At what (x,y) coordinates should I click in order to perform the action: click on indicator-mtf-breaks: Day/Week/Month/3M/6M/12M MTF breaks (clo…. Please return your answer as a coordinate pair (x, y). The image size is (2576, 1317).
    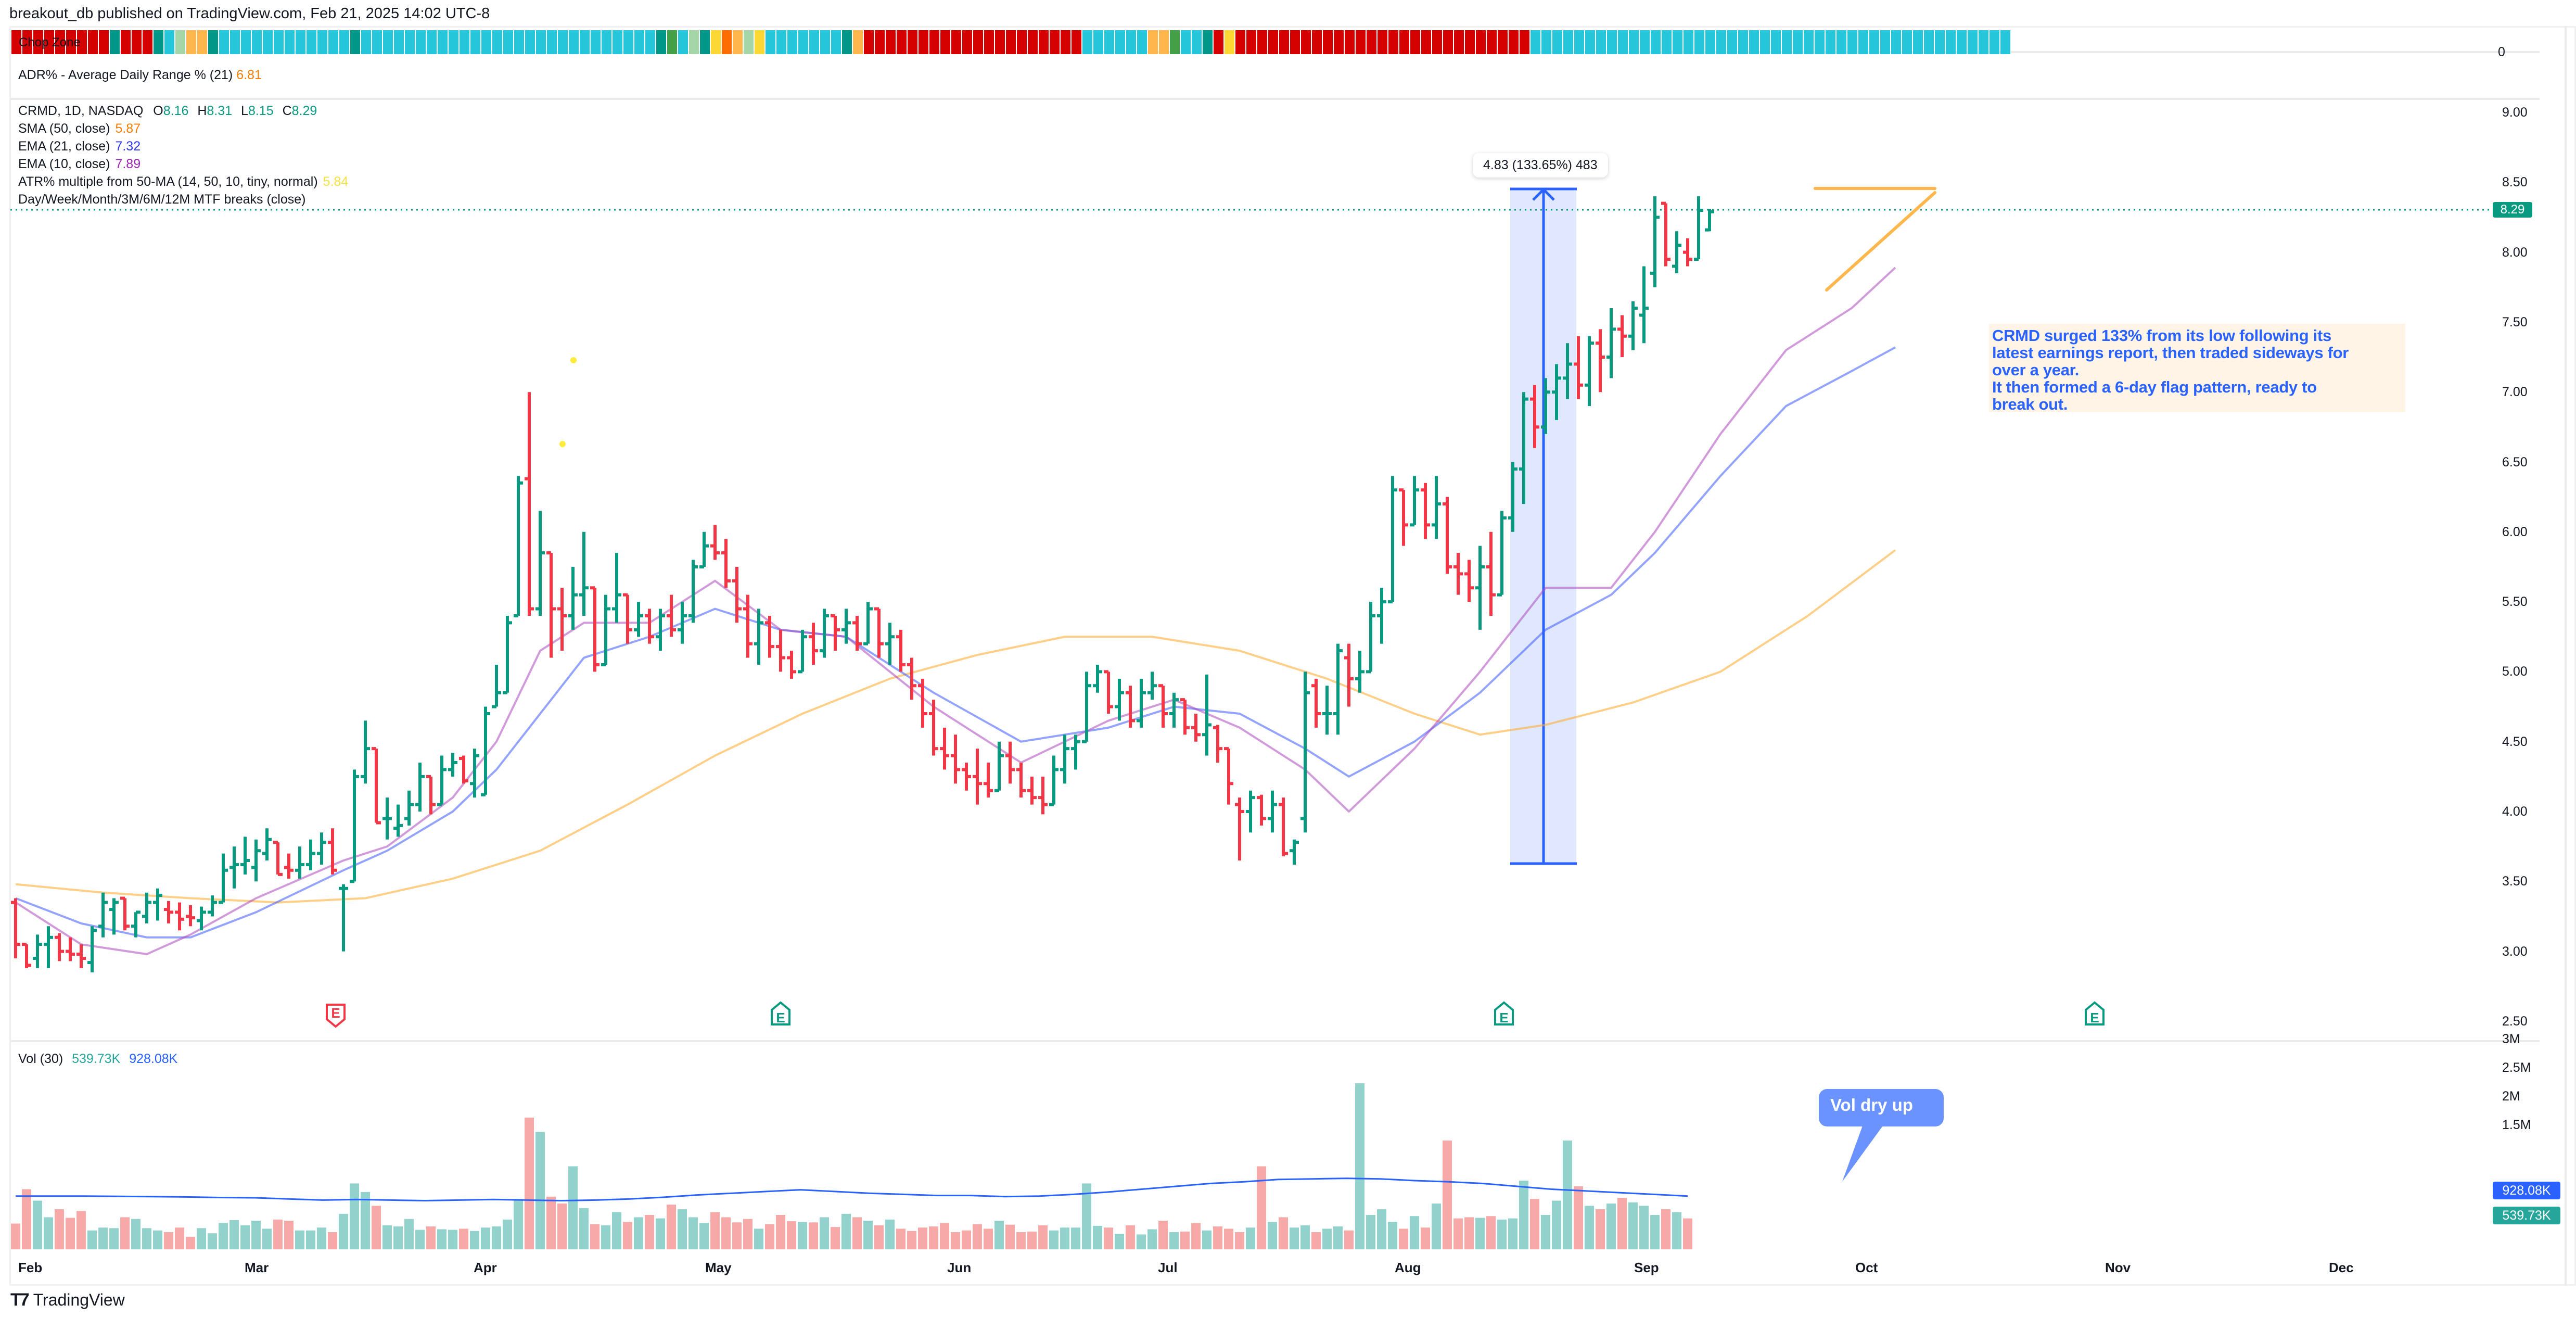
    Looking at the image, I should click on (183, 199).